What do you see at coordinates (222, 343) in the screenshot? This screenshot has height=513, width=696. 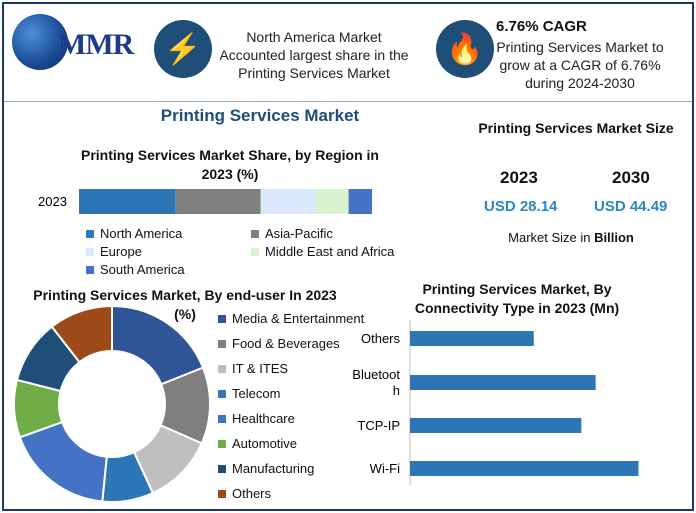 I see `enduser-legend-1-swatch` at bounding box center [222, 343].